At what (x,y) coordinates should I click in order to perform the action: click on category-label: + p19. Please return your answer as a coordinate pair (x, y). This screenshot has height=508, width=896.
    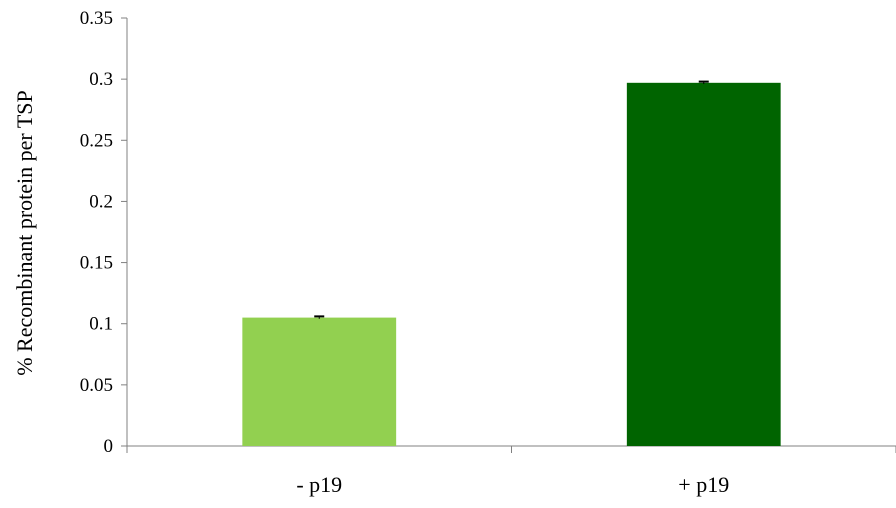
    Looking at the image, I should click on (703, 484).